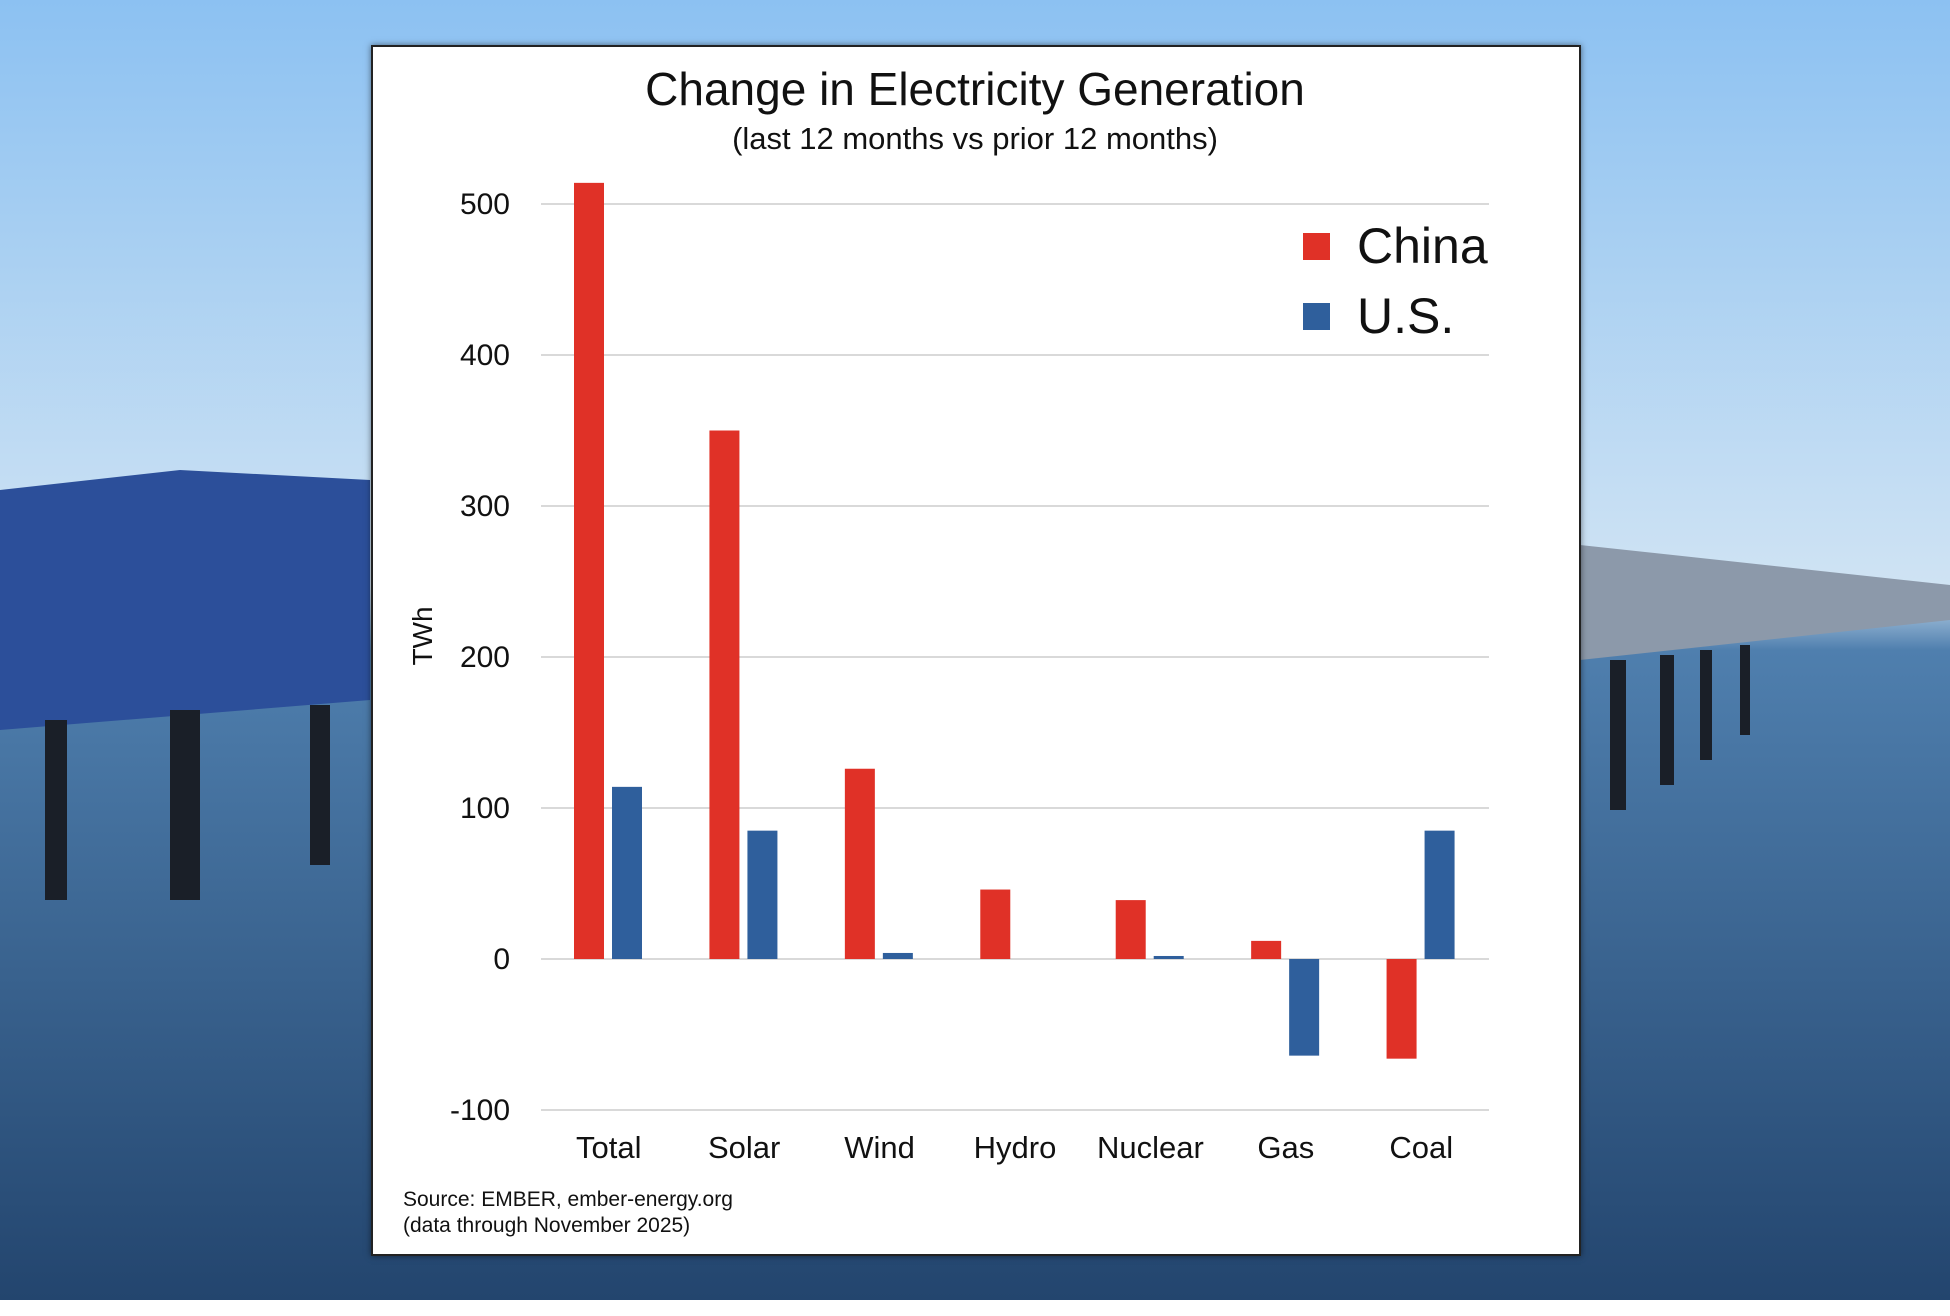 This screenshot has height=1316, width=1950. Describe the element at coordinates (480, 1110) in the screenshot. I see `y-tick-label: -100` at that location.